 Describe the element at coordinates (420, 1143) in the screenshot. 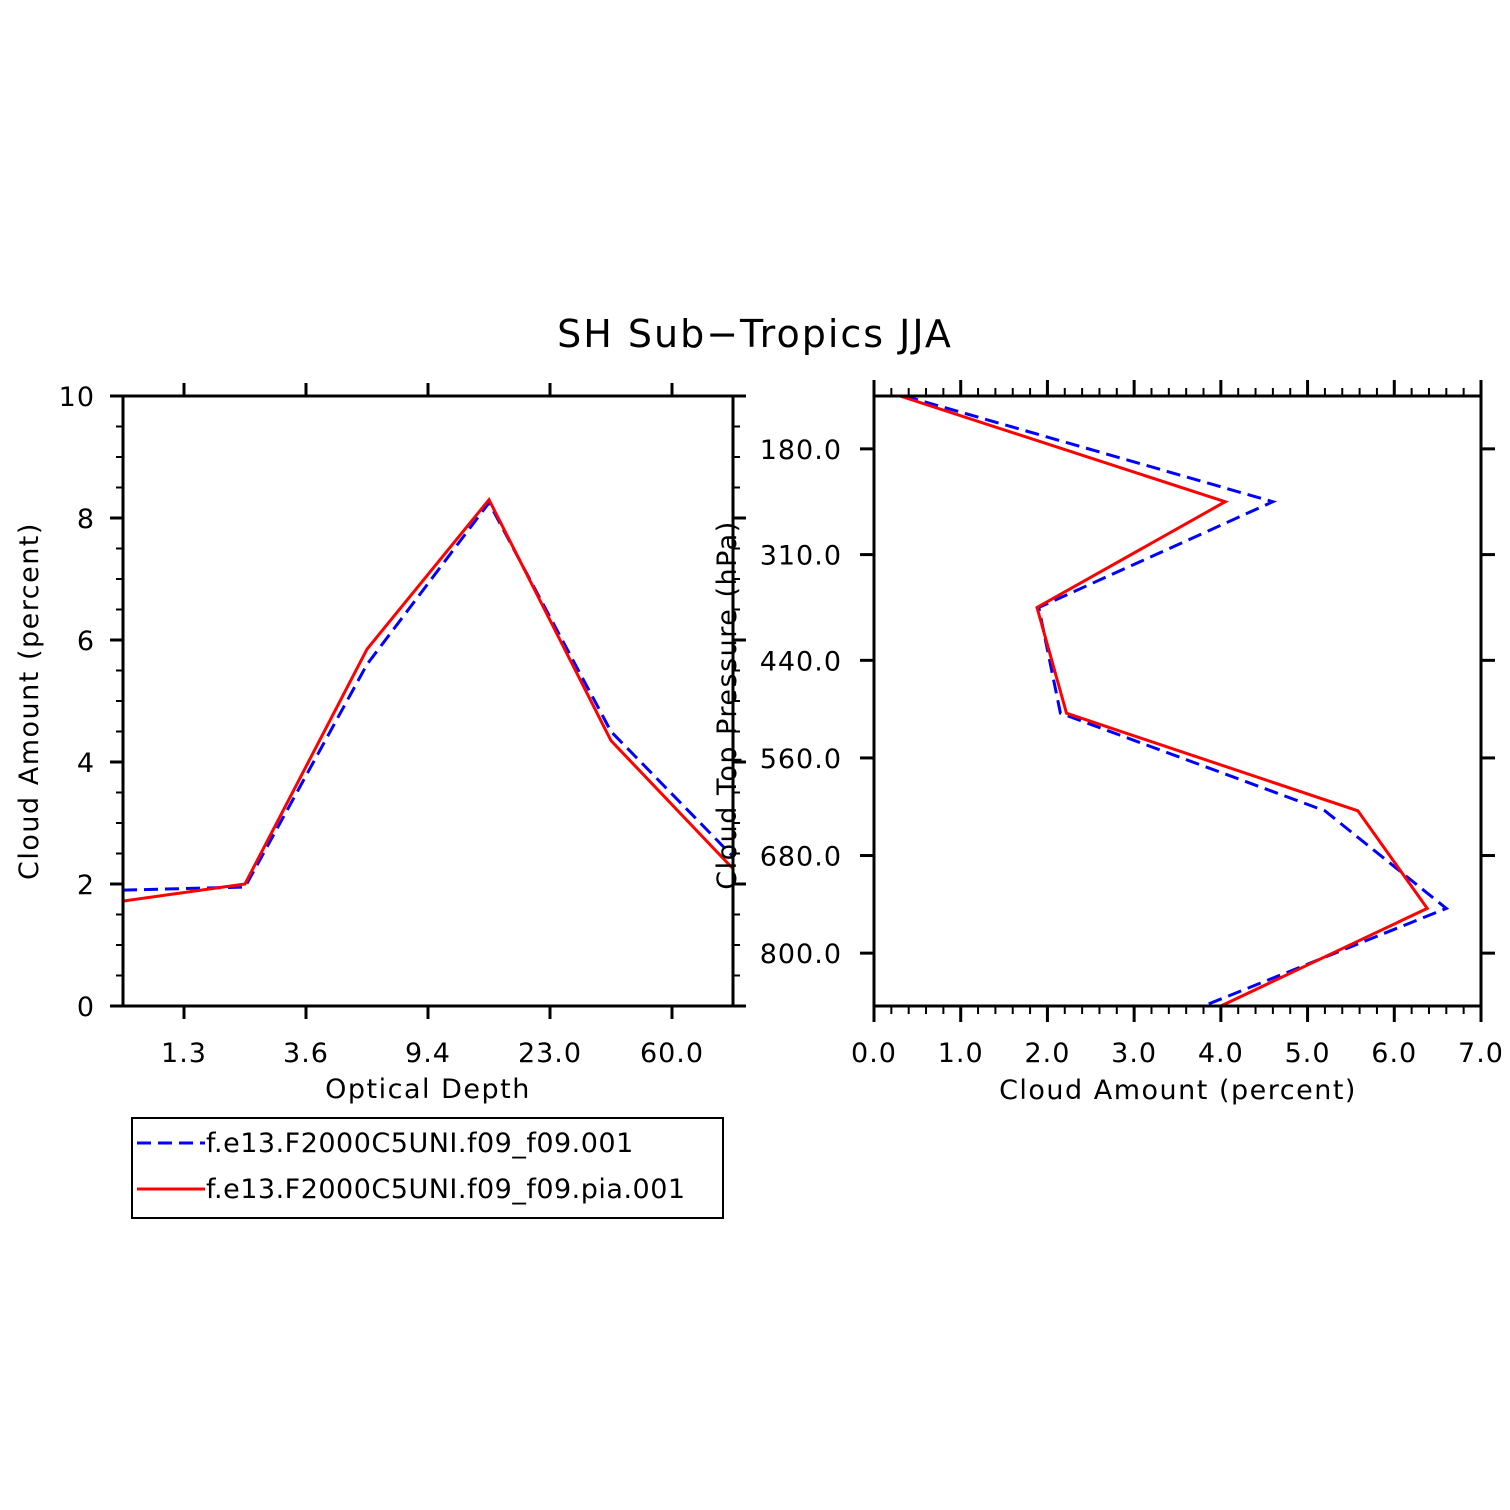

I see `legend-label-1: f.e13.F2000C5UNI.f09_f09.001` at that location.